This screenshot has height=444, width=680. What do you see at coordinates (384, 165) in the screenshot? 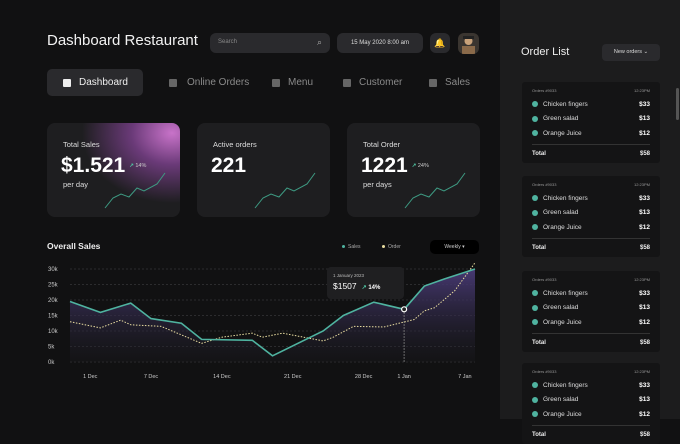
I see `card-value: 1221` at bounding box center [384, 165].